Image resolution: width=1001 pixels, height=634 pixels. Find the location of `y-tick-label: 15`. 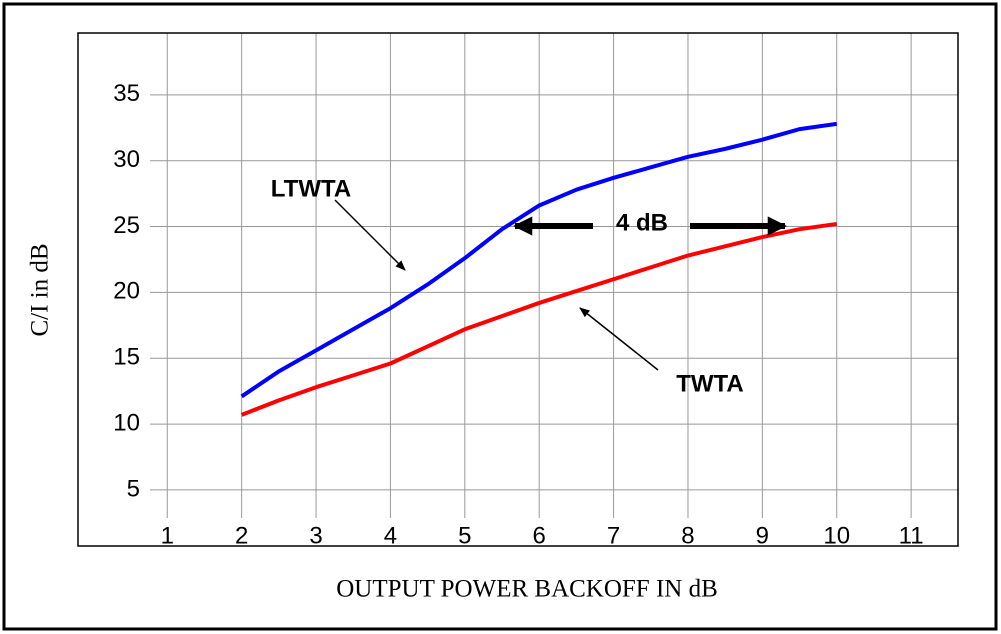

y-tick-label: 15 is located at coordinates (126, 357).